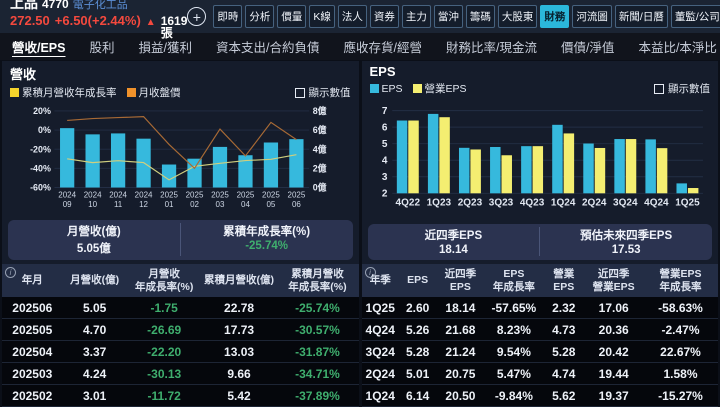 The width and height of the screenshot is (720, 407). What do you see at coordinates (625, 203) in the screenshot?
I see `x-axis-tick: 3Q24` at bounding box center [625, 203].